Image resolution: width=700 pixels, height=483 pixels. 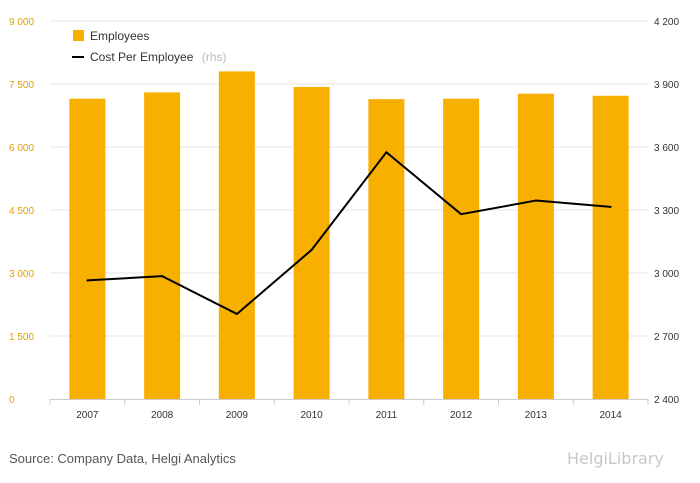 What do you see at coordinates (615, 458) in the screenshot?
I see `helgi-library-logo: HelgiLibrary` at bounding box center [615, 458].